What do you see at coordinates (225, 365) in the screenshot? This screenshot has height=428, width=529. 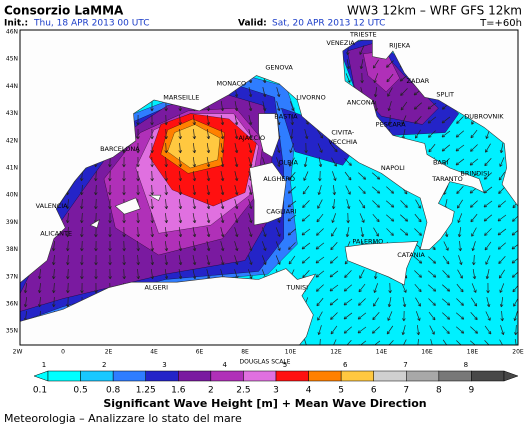 I see `douglas-number: 4` at bounding box center [225, 365].